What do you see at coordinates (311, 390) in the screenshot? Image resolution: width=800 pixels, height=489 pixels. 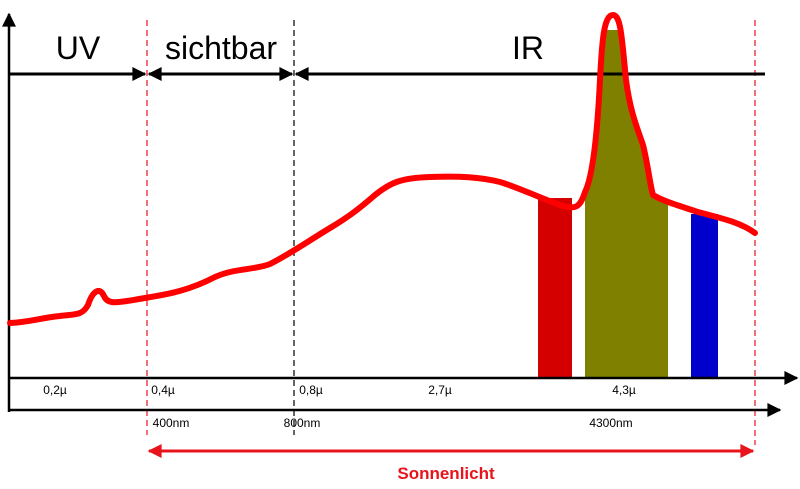 I see `tick-label-0-8: 0,8µ` at bounding box center [311, 390].